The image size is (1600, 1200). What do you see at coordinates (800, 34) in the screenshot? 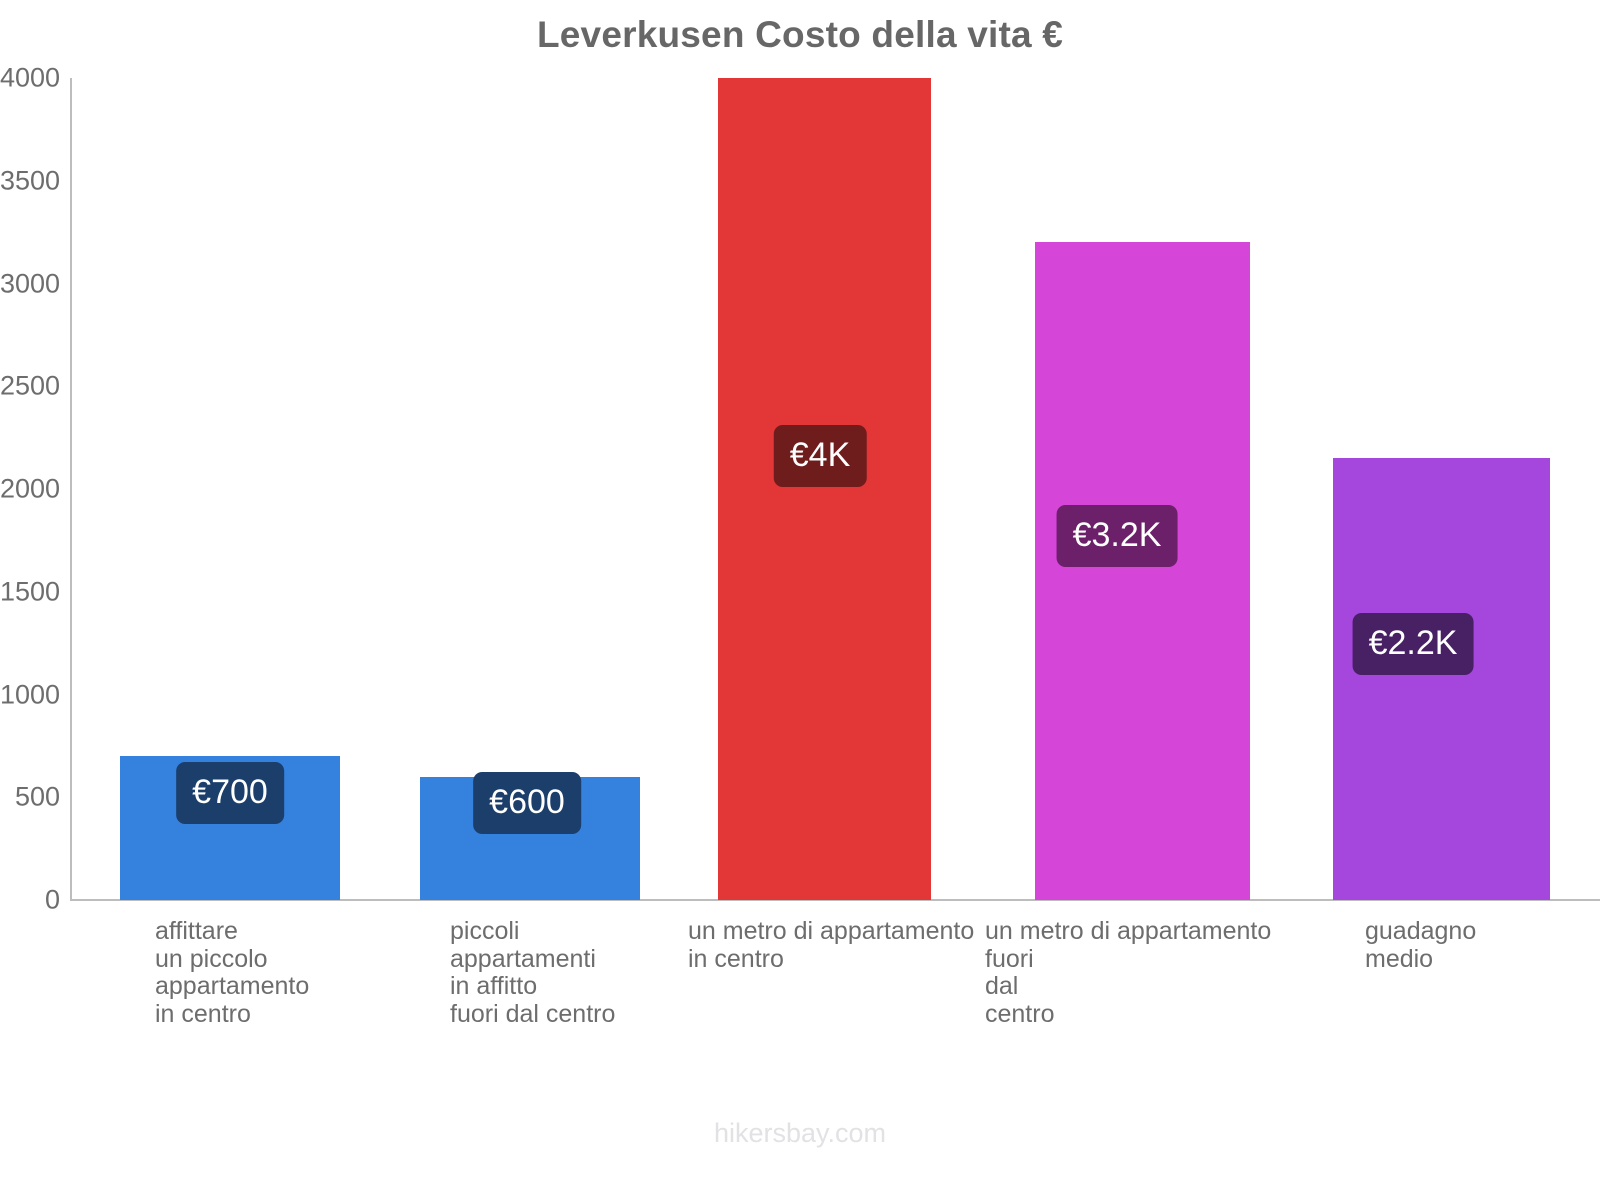
I see `chart-title: Leverkusen Costo della vita €` at bounding box center [800, 34].